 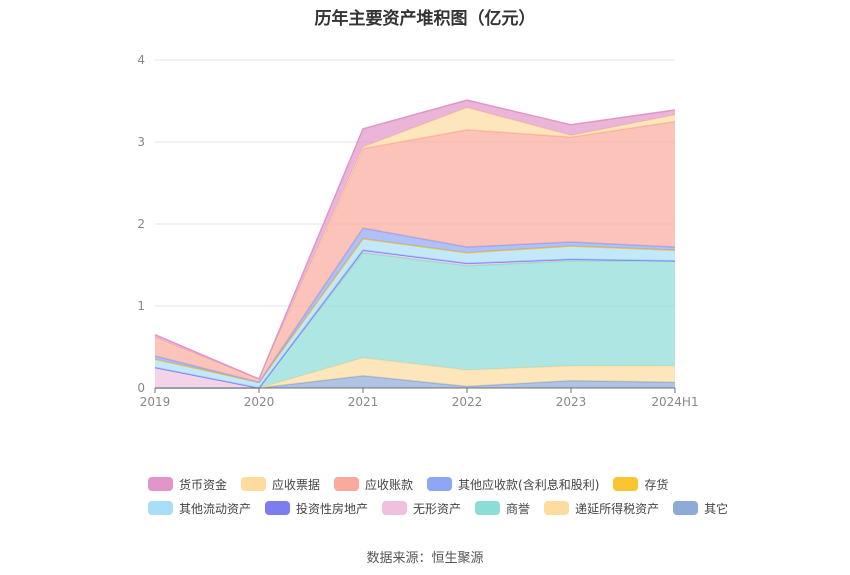 I want to click on legend-label: 应收票据, so click(x=296, y=484).